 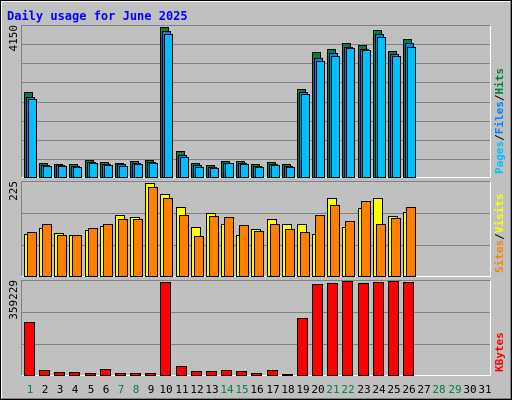 I want to click on legend-text: Sites/Visits, so click(x=499, y=234).